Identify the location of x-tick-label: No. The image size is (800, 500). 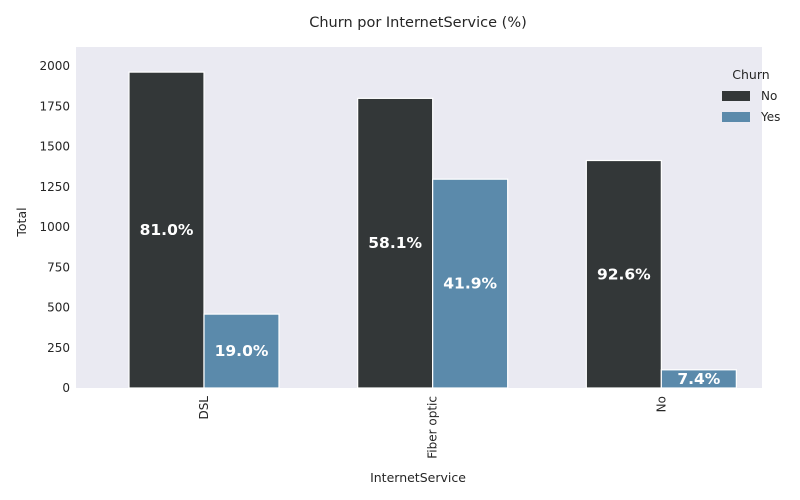
(661, 404).